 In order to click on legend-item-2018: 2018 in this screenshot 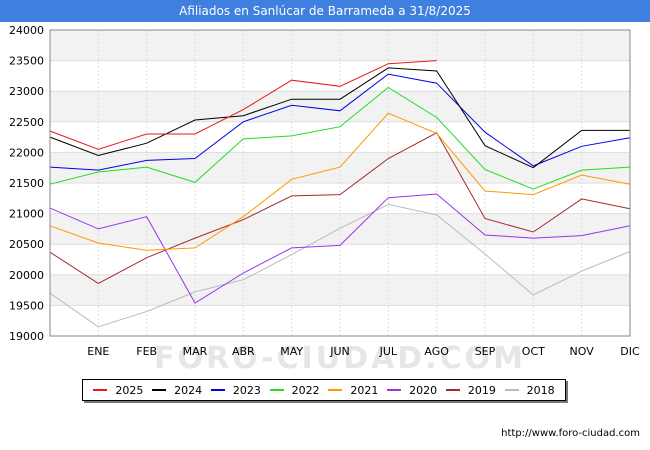, I will do `click(529, 390)`.